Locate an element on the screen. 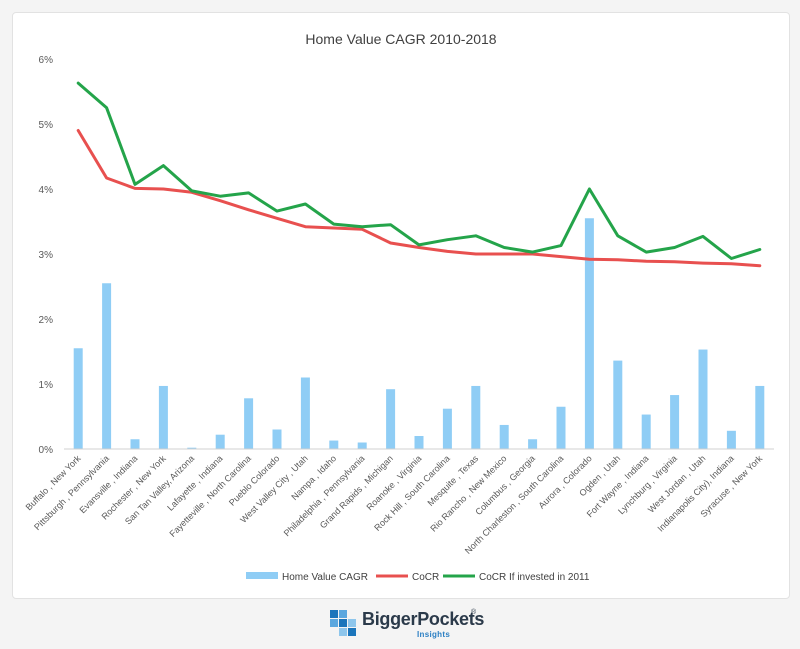 Image resolution: width=800 pixels, height=649 pixels. x-tick-label: Pueblo Colorado is located at coordinates (254, 480).